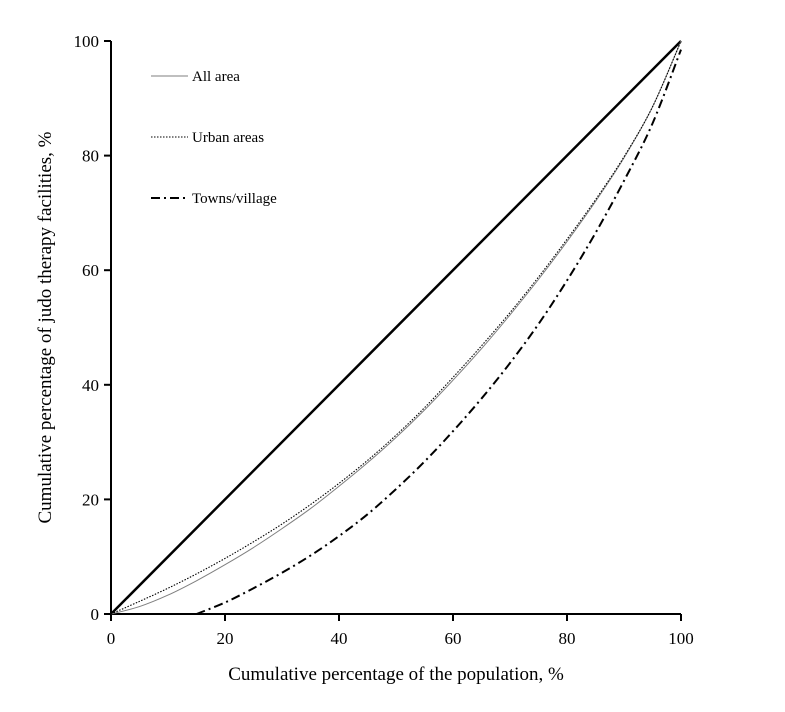  What do you see at coordinates (681, 638) in the screenshot?
I see `x-tick-label: 100` at bounding box center [681, 638].